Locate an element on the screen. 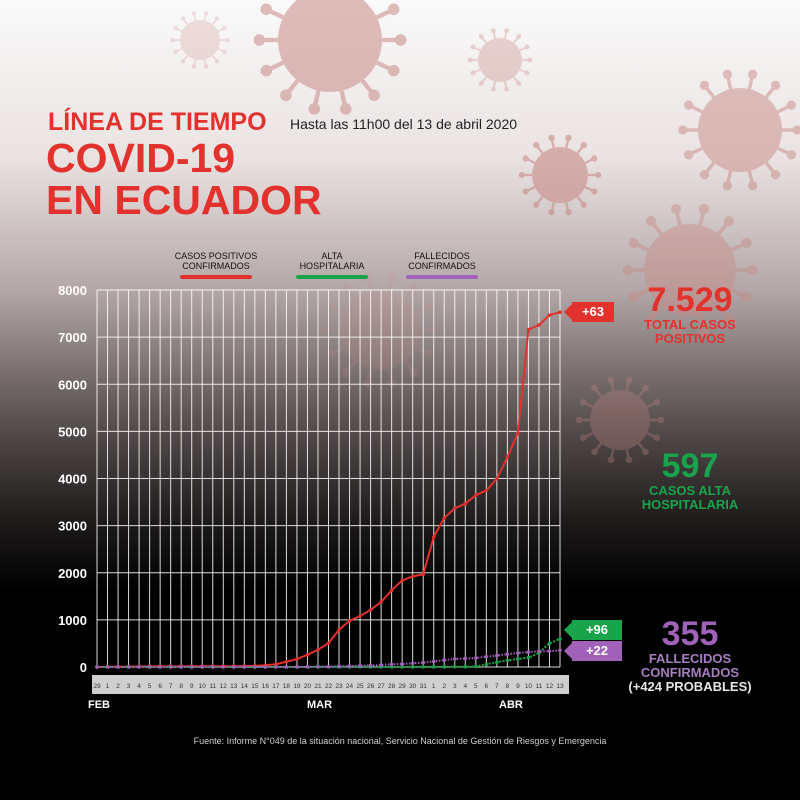 The width and height of the screenshot is (800, 800). x-tick-label: 25 is located at coordinates (360, 686).